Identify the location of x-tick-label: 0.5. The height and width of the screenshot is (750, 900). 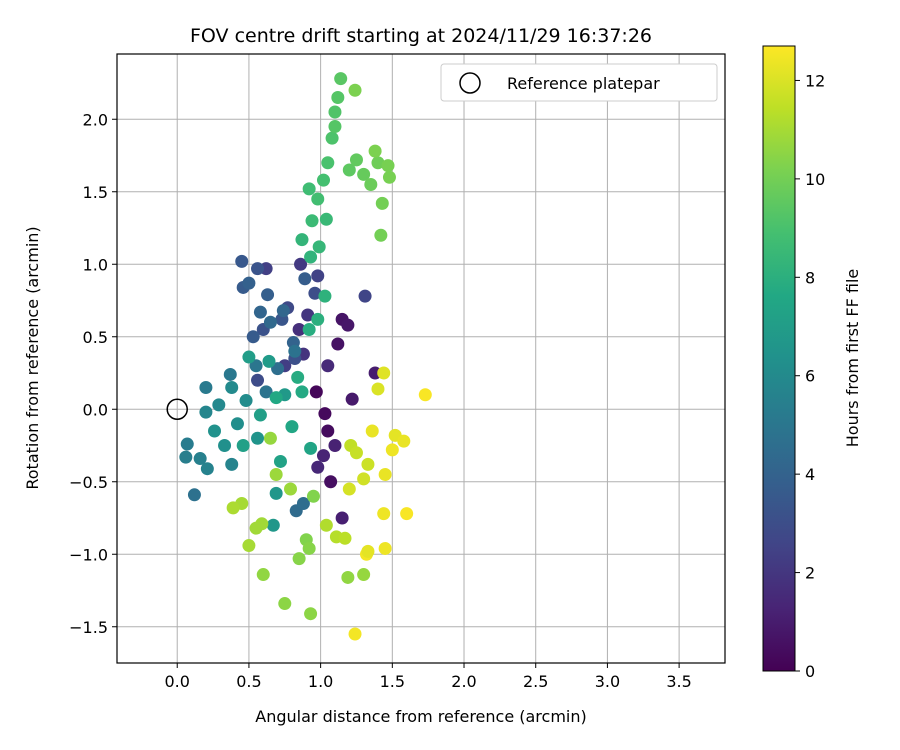
(248, 681).